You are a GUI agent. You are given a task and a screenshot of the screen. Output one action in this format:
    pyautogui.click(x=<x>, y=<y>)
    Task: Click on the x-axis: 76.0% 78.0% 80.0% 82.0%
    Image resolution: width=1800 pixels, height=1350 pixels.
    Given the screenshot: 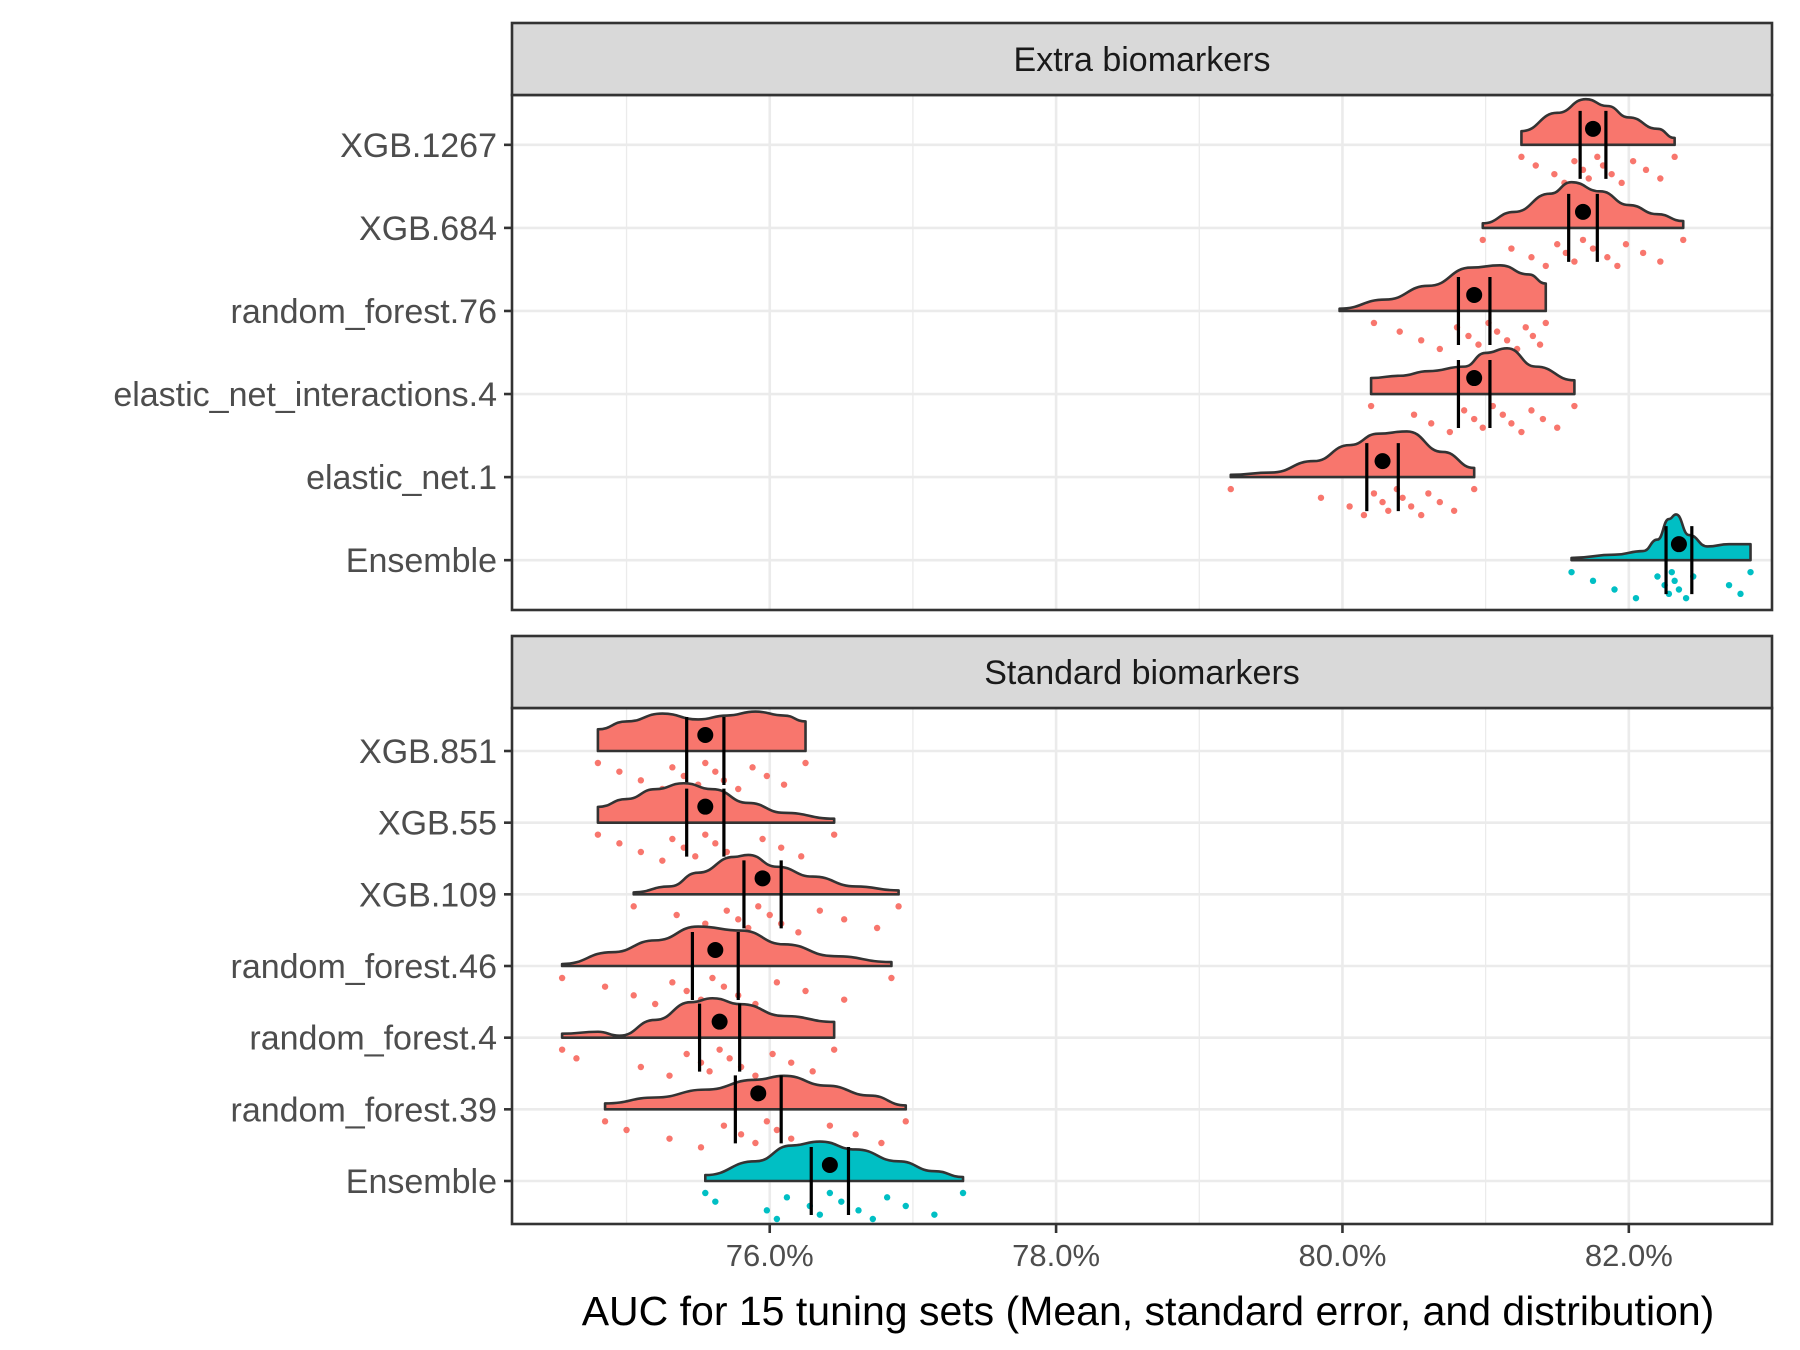 What is the action you would take?
    pyautogui.click(x=1199, y=1248)
    